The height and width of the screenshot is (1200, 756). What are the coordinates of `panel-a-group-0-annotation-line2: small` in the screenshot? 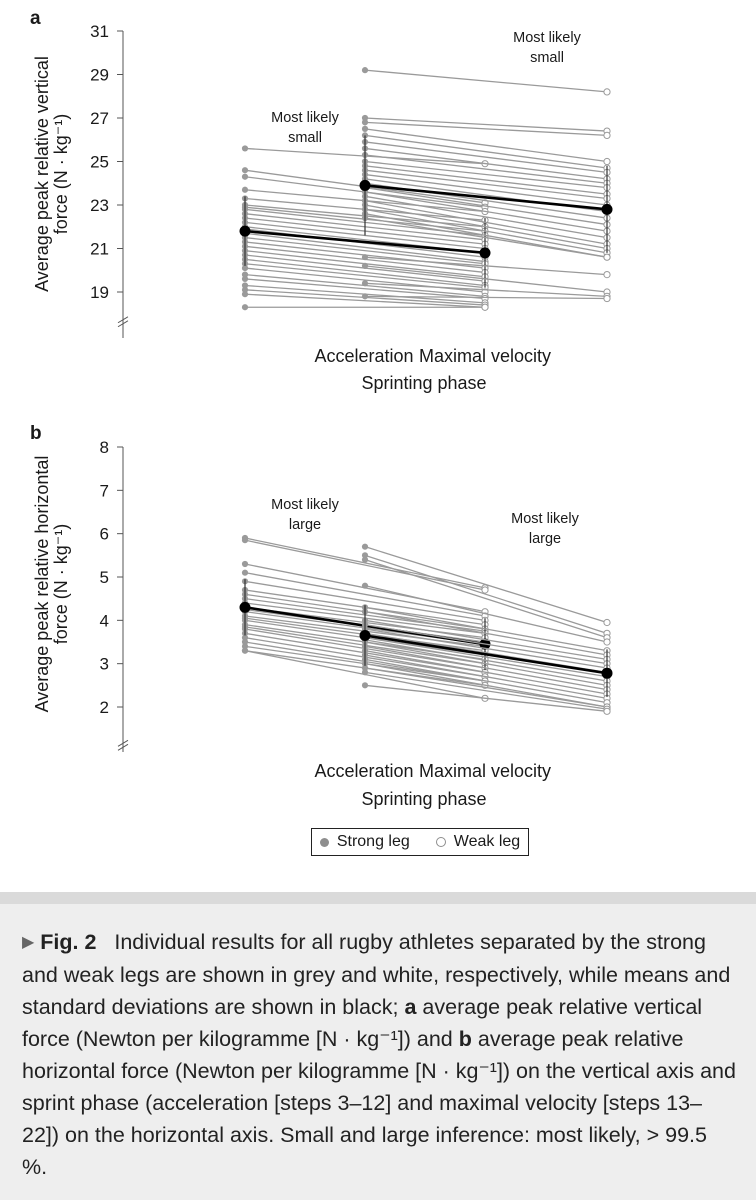 It's located at (305, 138).